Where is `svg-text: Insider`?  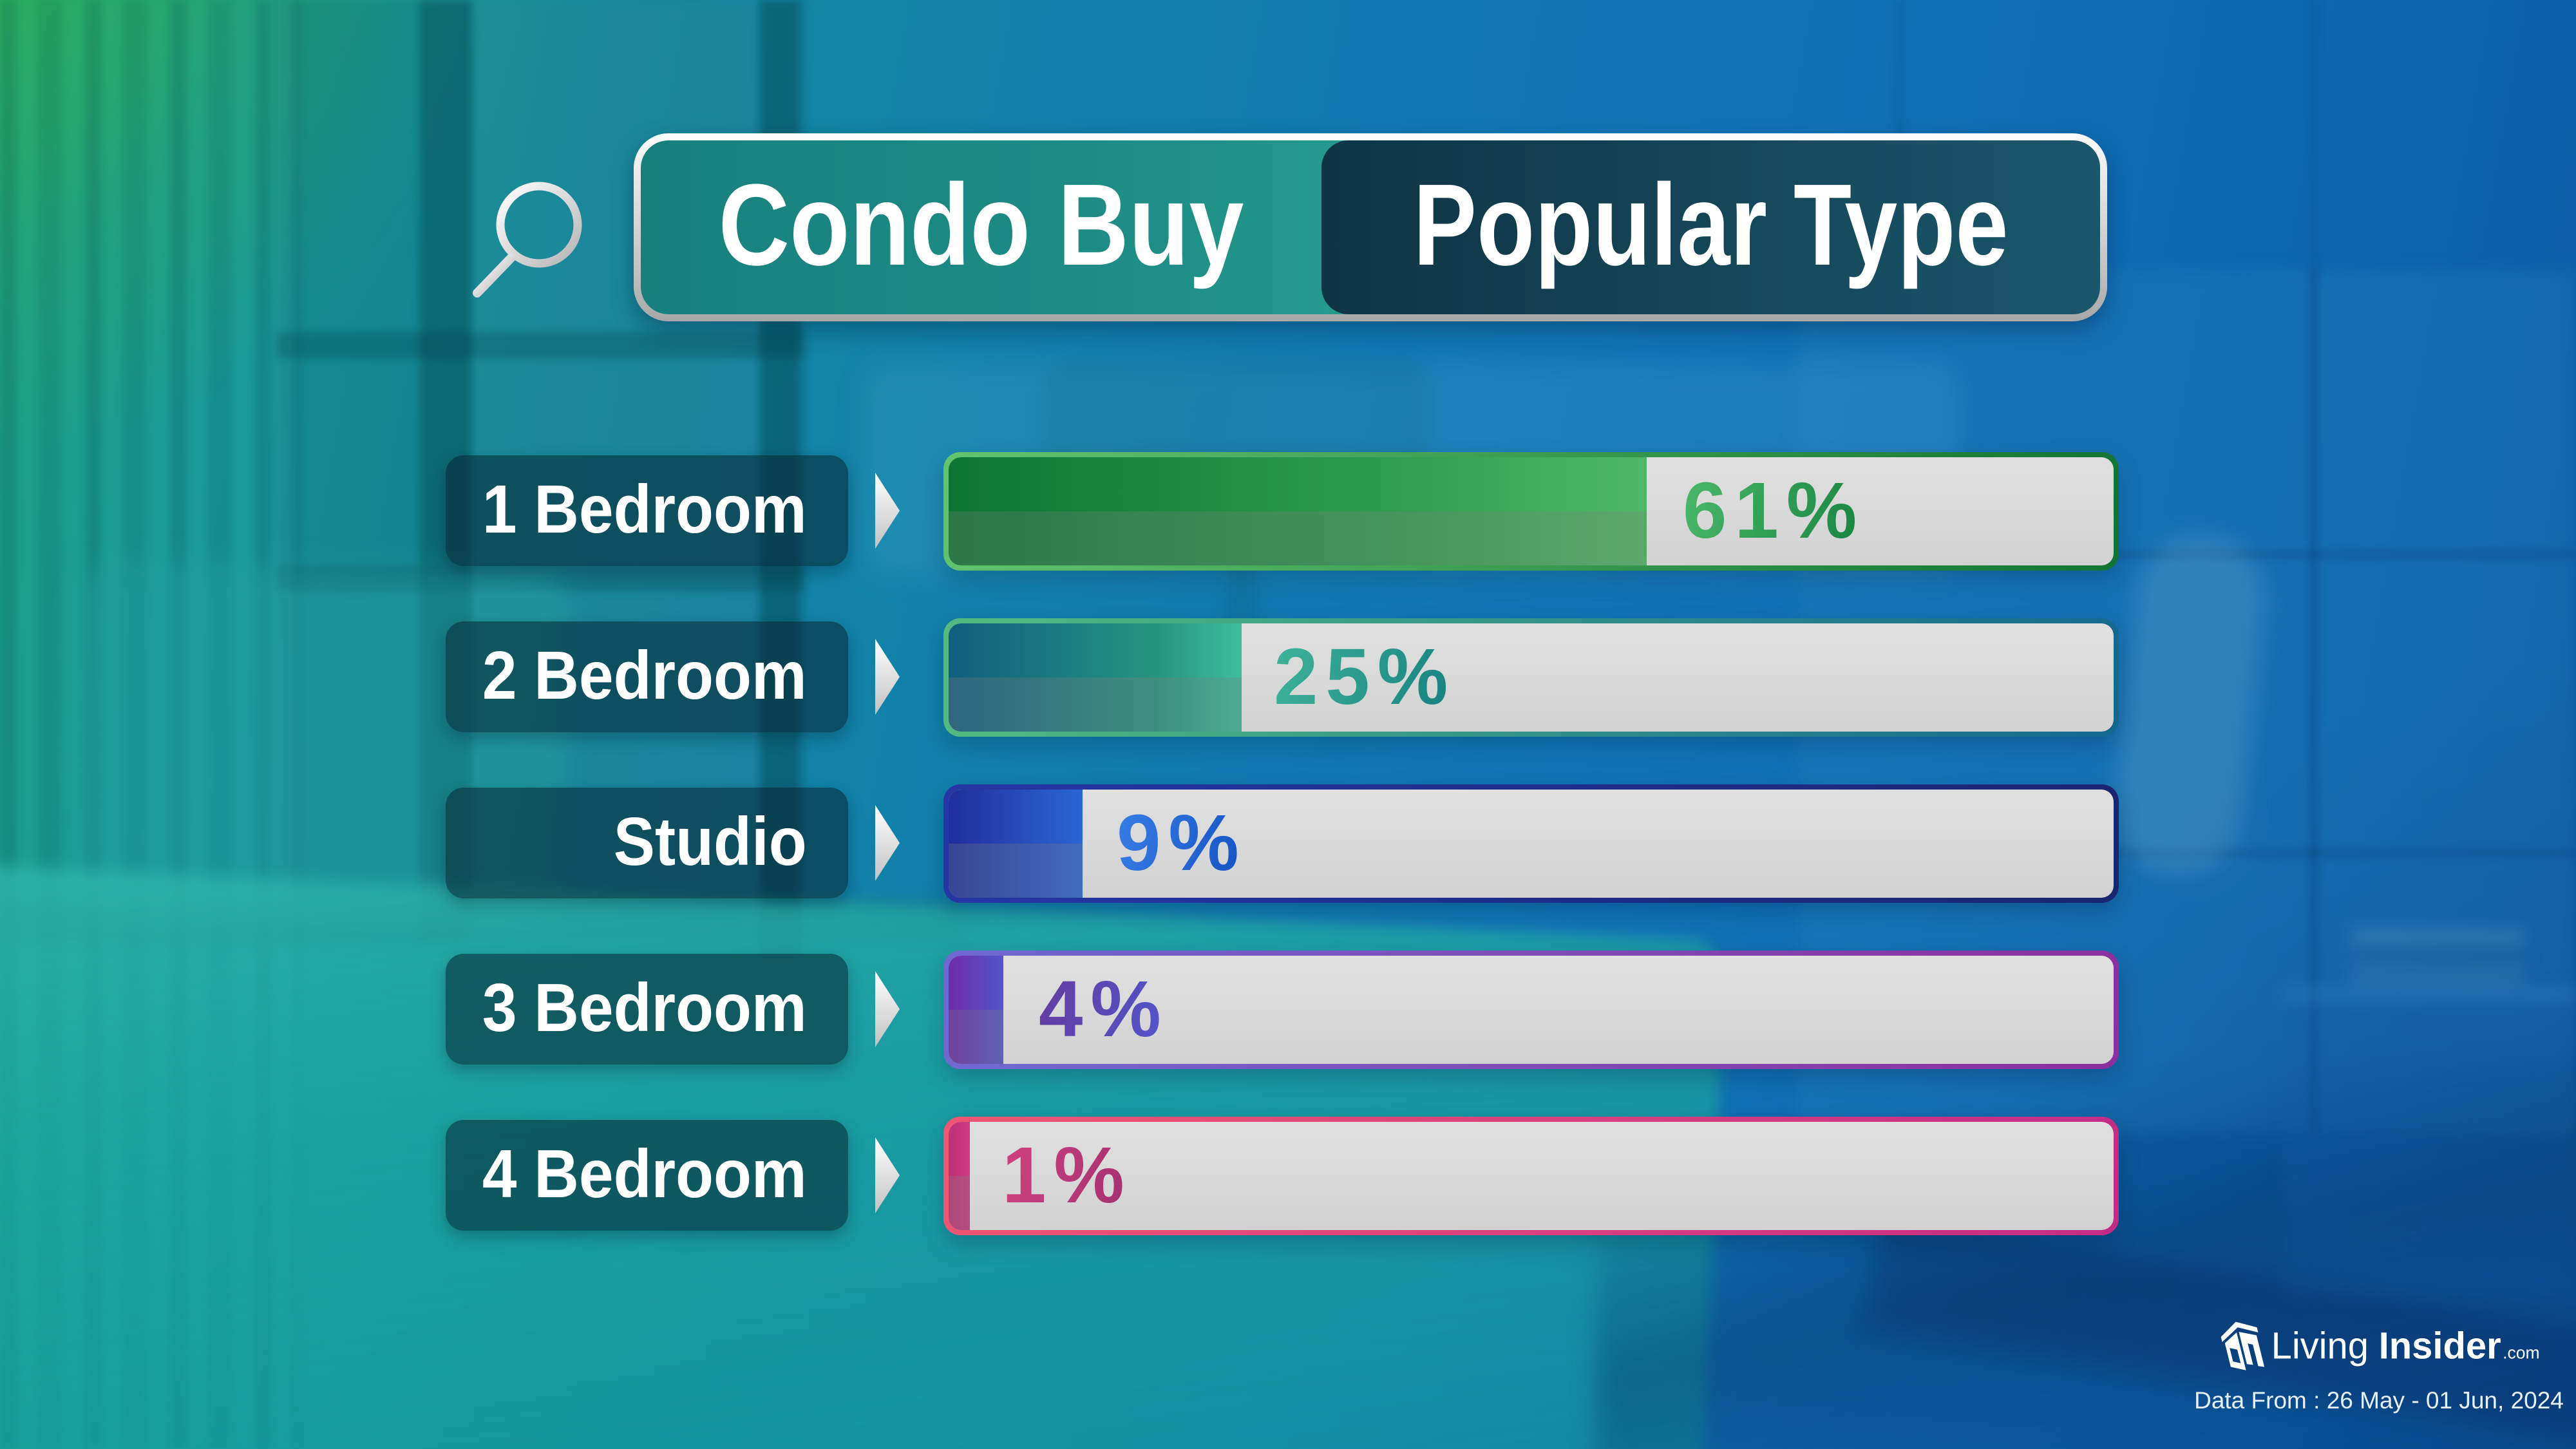 svg-text: Insider is located at coordinates (2440, 1347).